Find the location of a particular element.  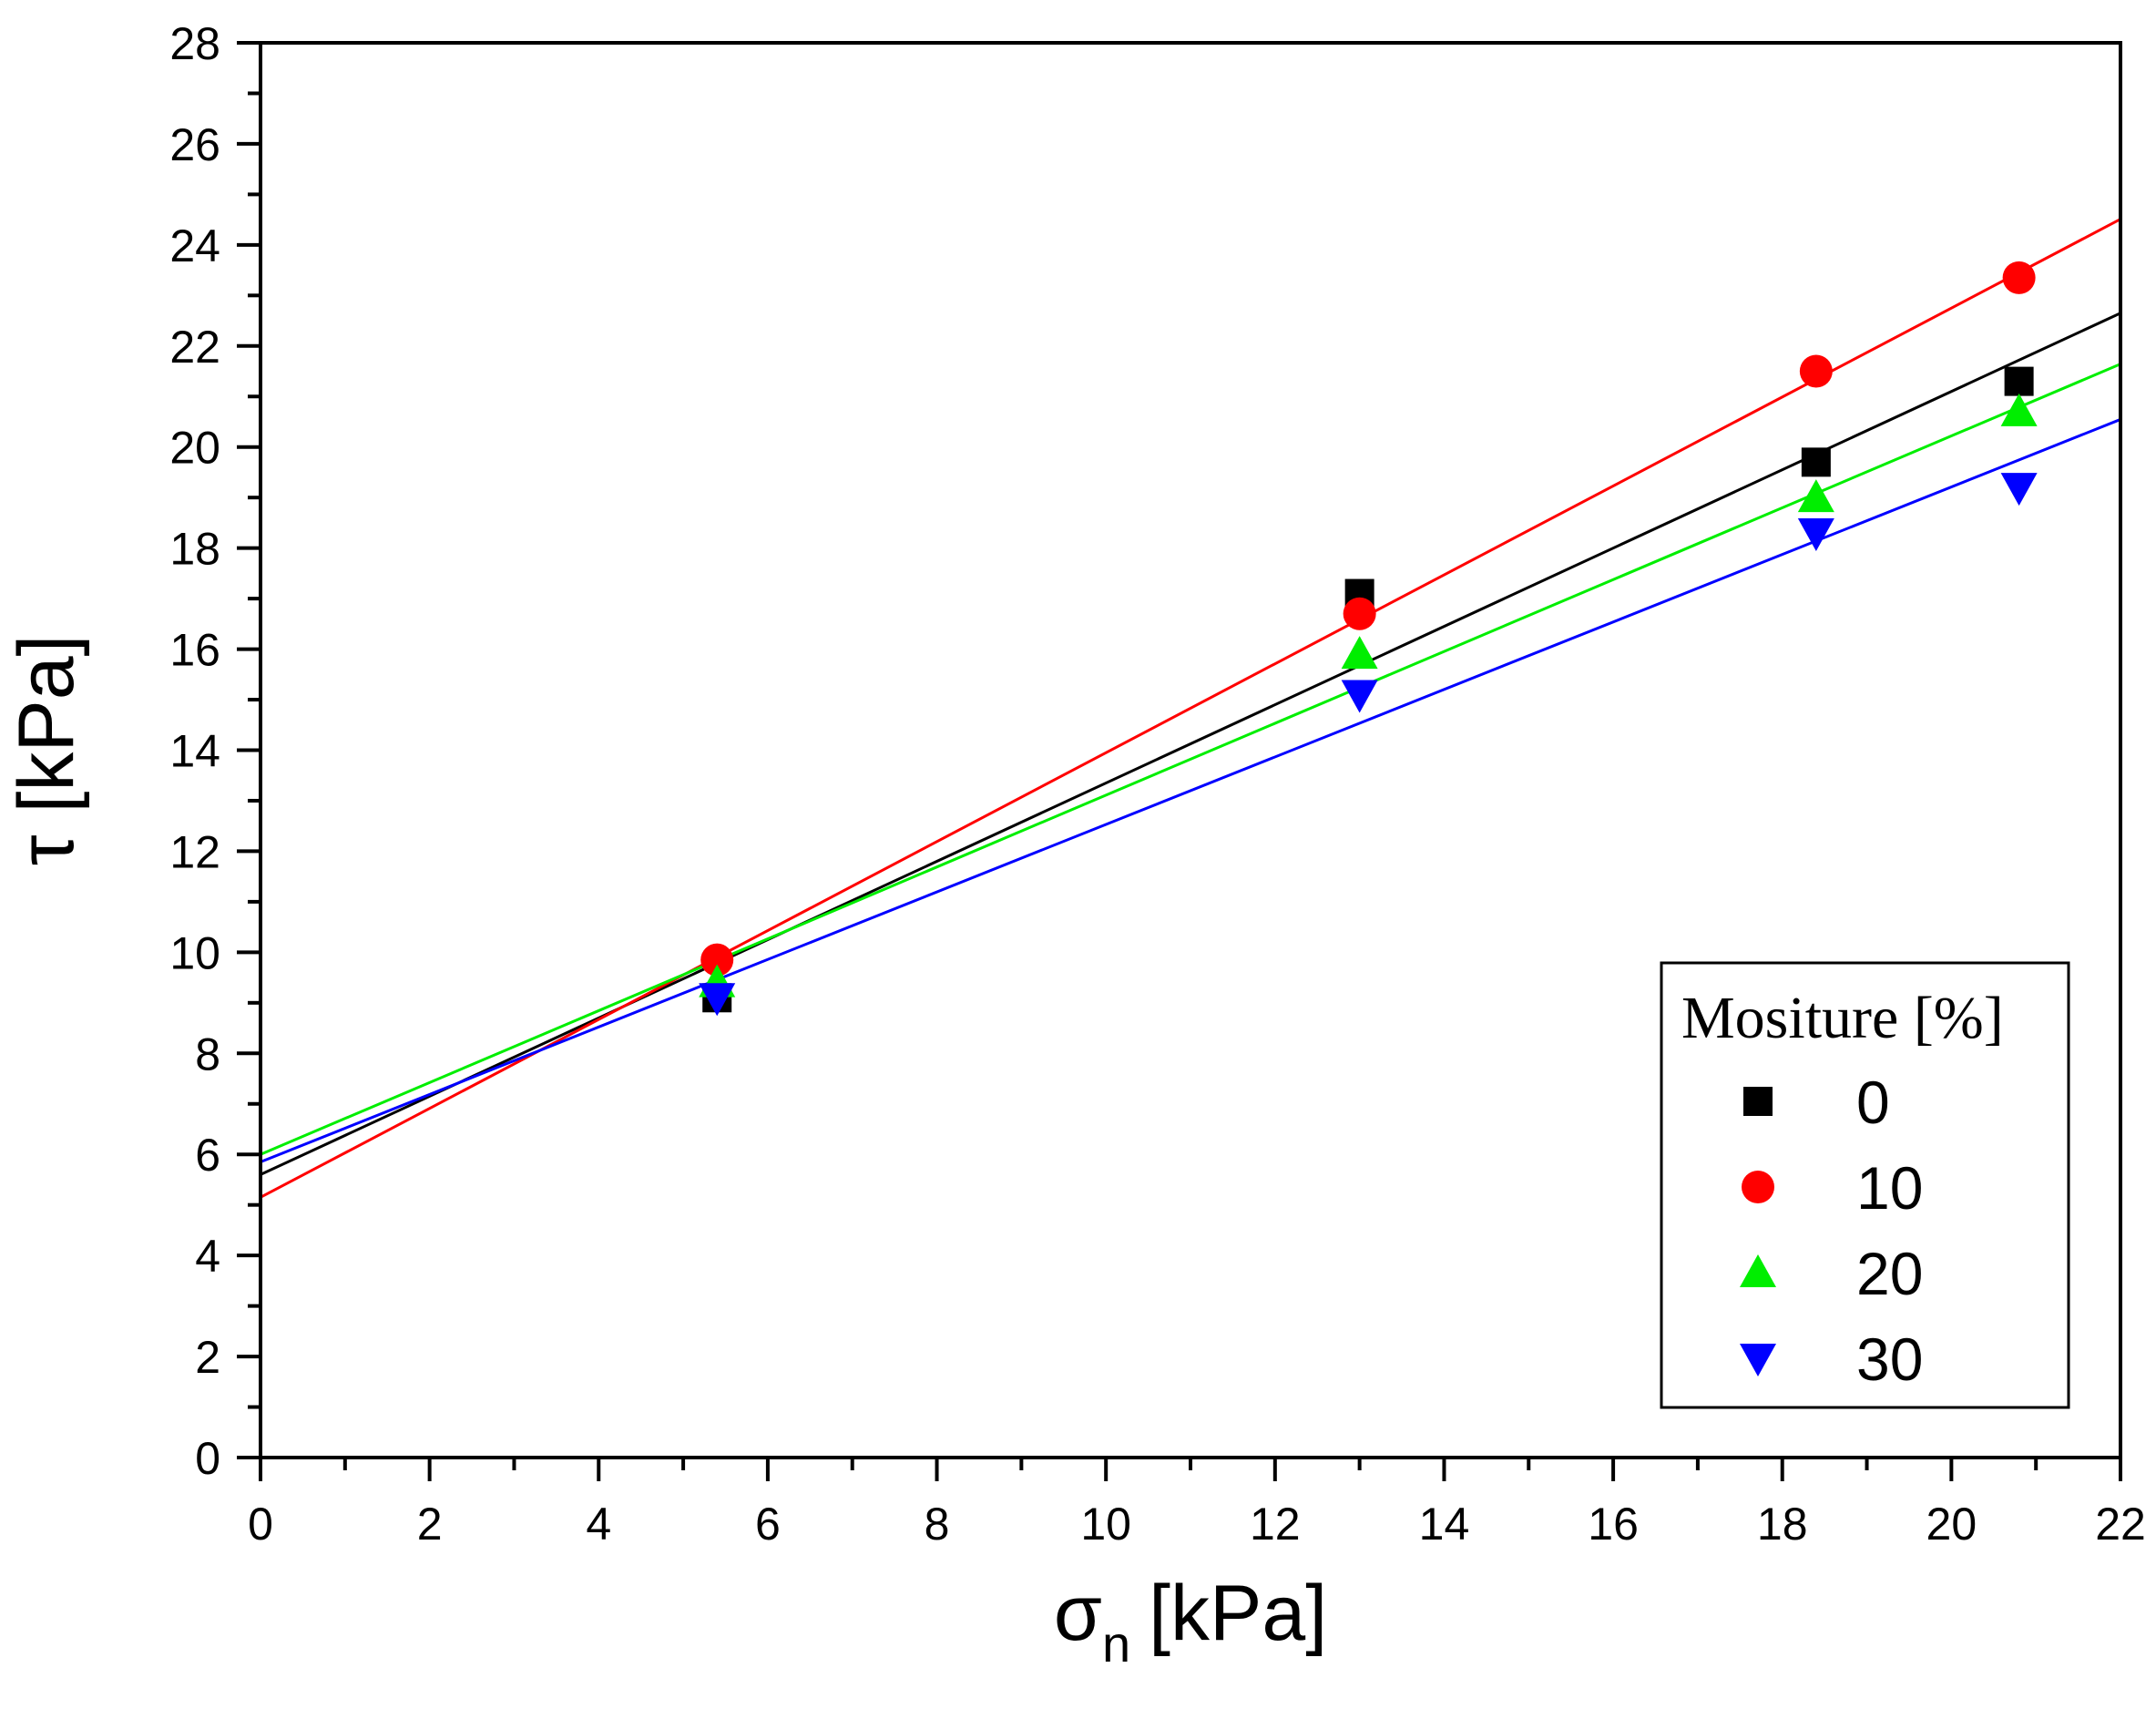

x-axis-ticks is located at coordinates (1190, 1469).